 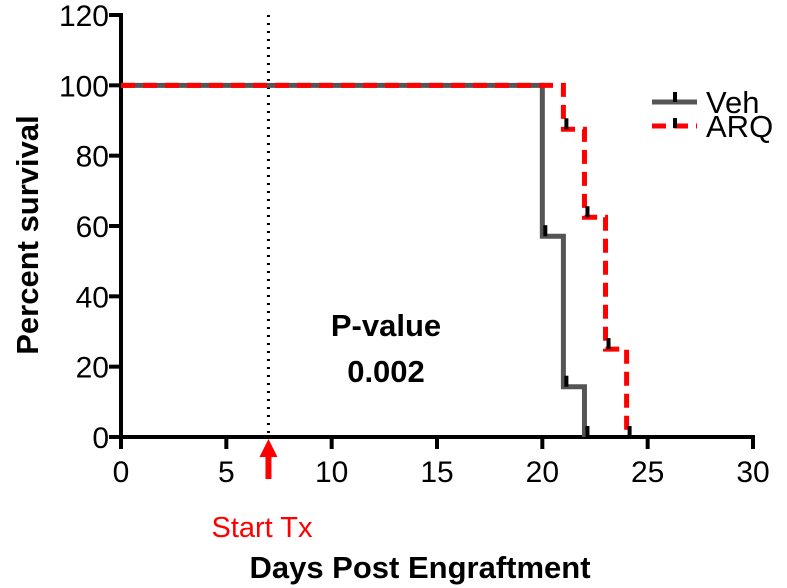 I want to click on legend: Veh ARQ, so click(x=712, y=114).